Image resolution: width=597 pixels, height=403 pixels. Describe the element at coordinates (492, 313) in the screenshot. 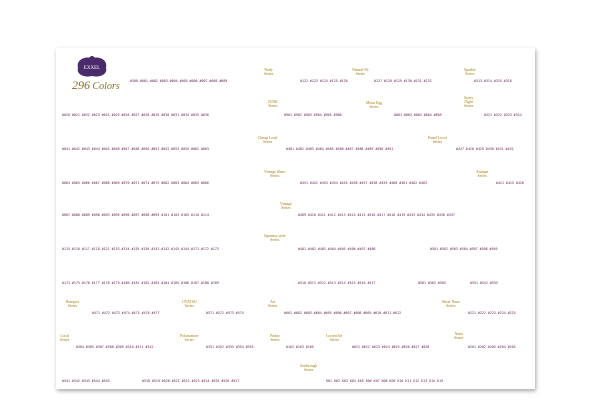

I see `swatch-row: #221 #222 #223 #224 #225` at that location.